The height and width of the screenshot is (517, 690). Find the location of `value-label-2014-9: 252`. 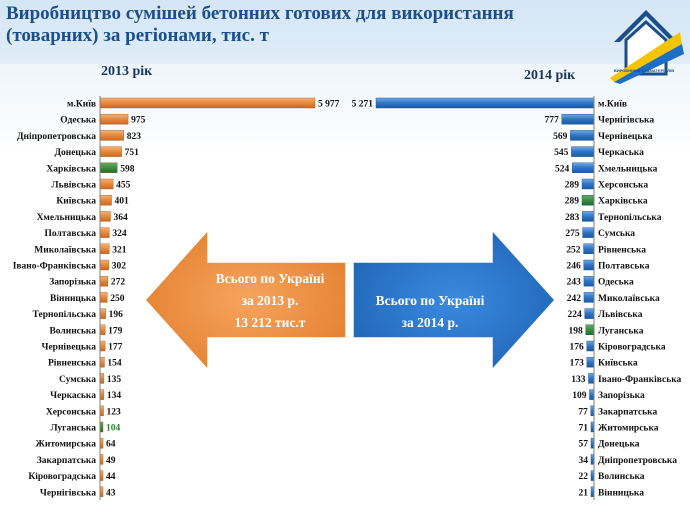

value-label-2014-9: 252 is located at coordinates (573, 250).